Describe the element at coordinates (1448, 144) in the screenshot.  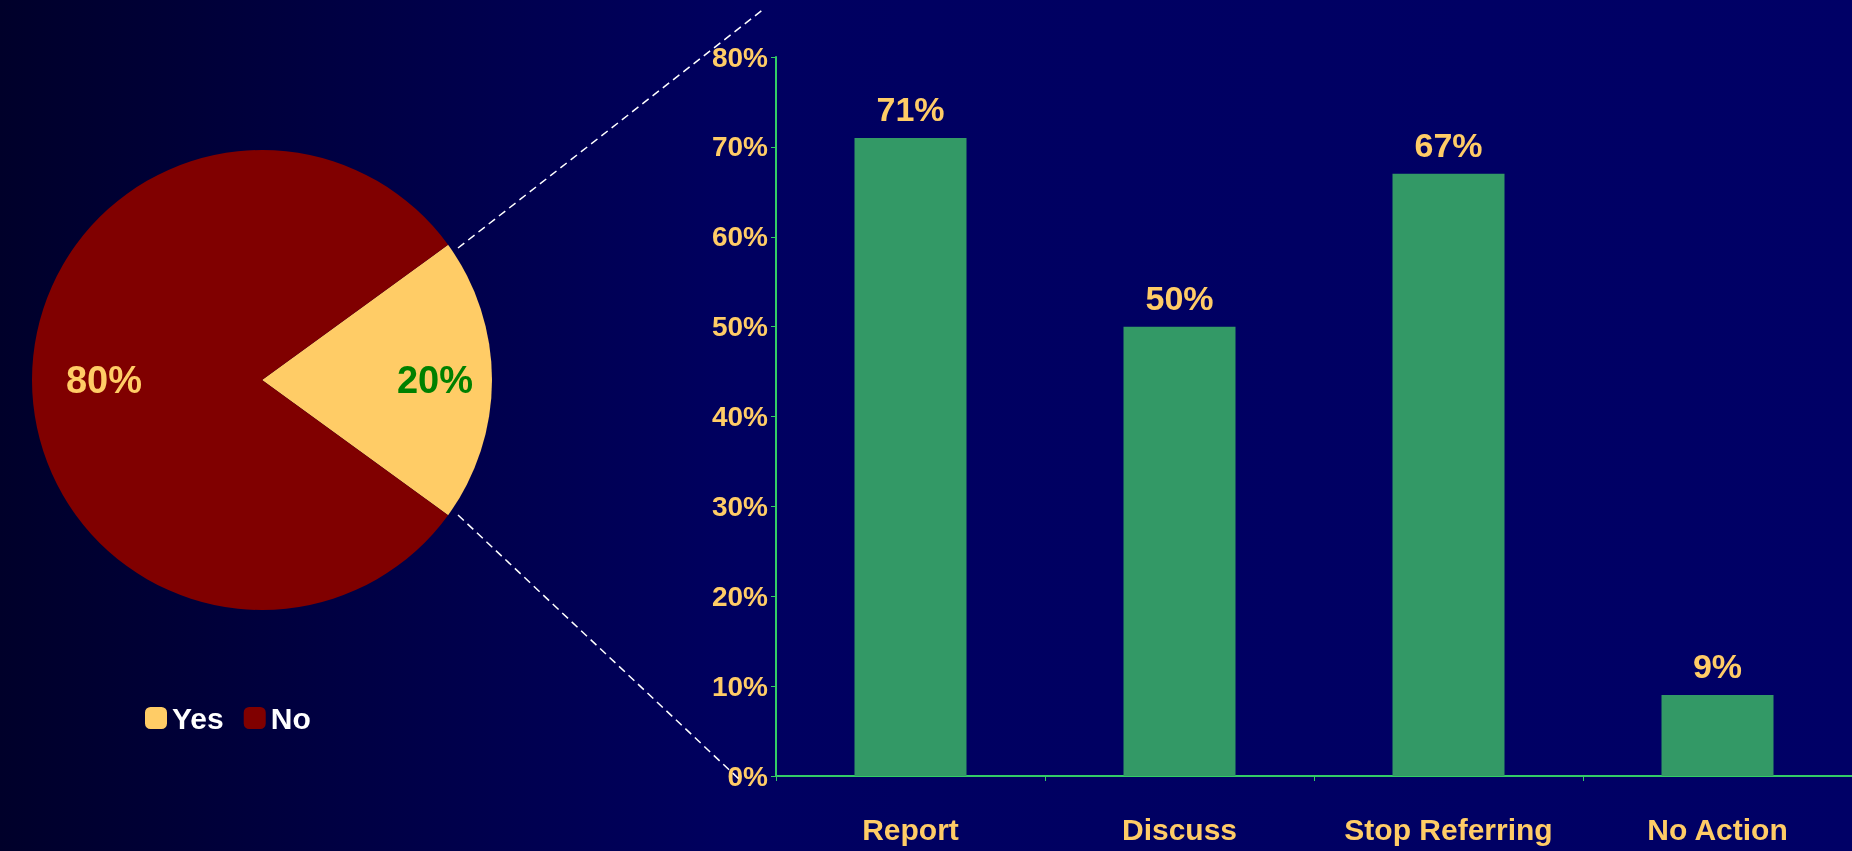
I see `data-label: 67%` at that location.